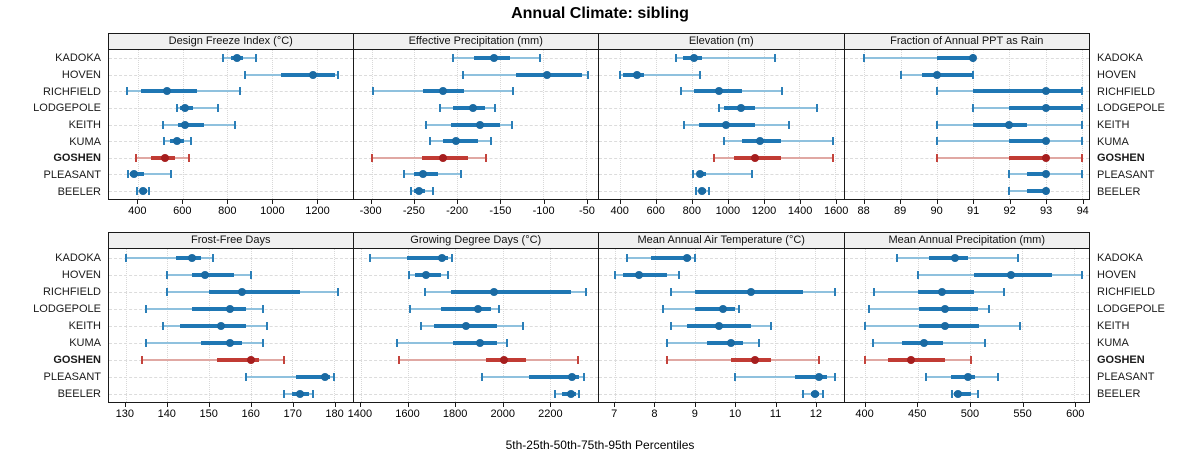  I want to click on series-row-kadoka, so click(721, 58).